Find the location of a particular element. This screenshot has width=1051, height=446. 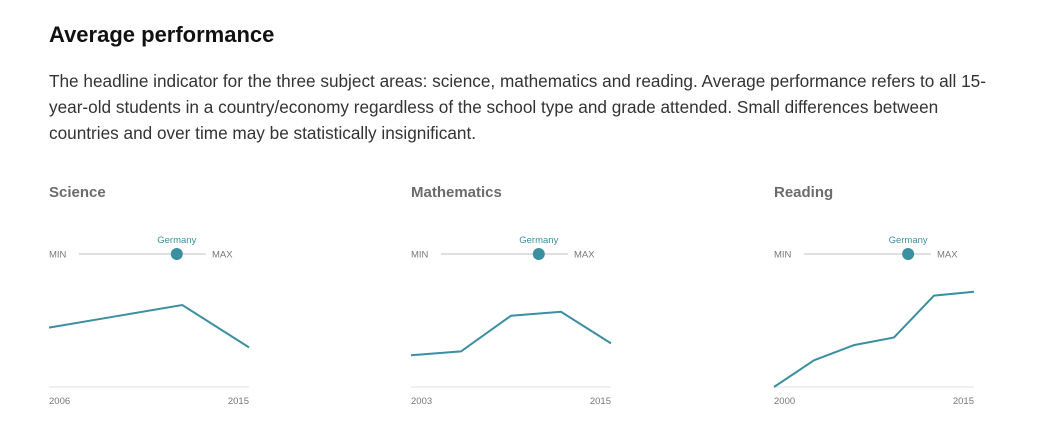

page-title: Average performance is located at coordinates (162, 34).